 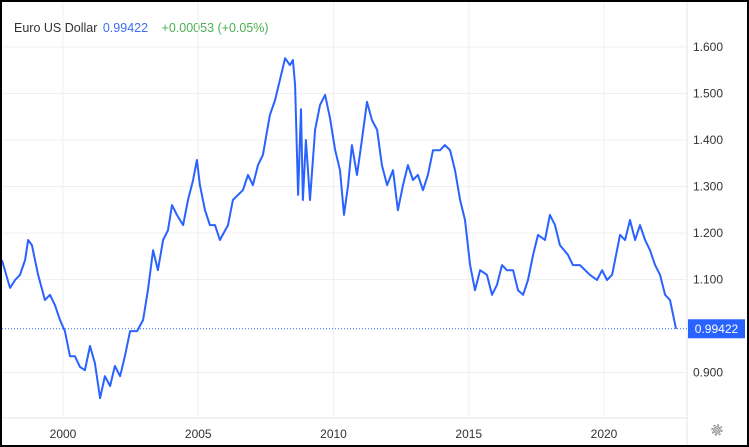 I want to click on x-tick-label: 2005, so click(x=198, y=434).